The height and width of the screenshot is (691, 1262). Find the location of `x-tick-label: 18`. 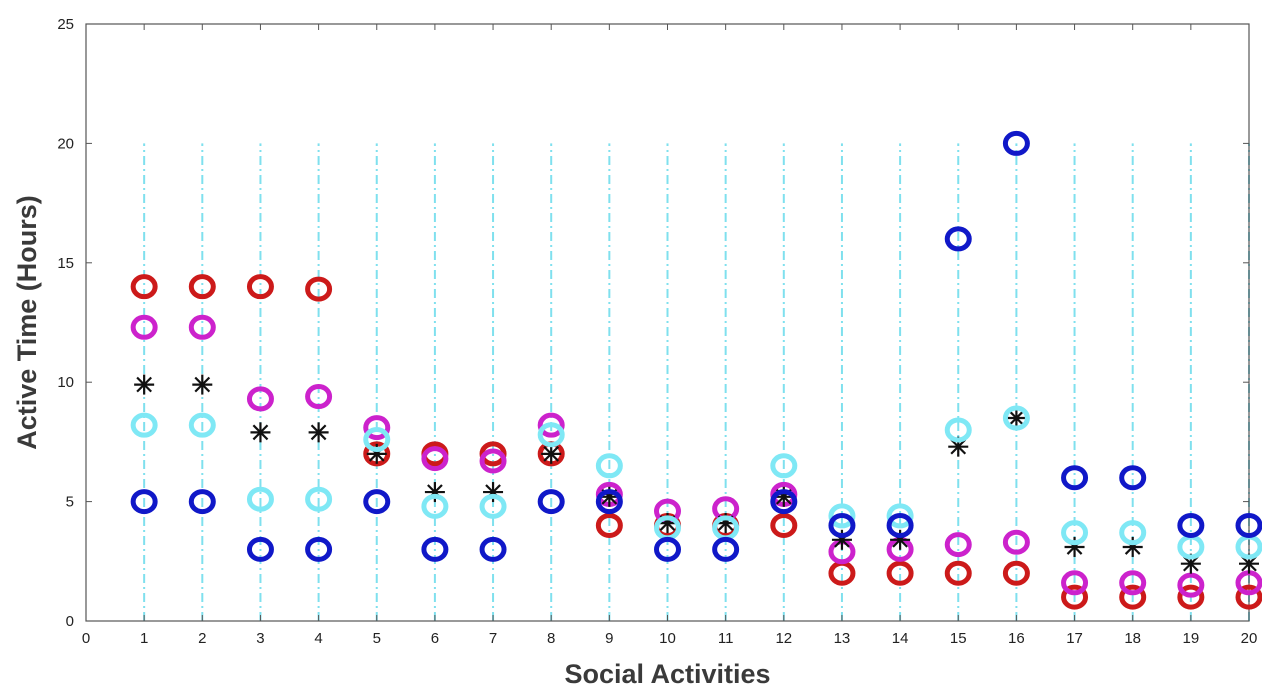

x-tick-label: 18 is located at coordinates (1132, 638).